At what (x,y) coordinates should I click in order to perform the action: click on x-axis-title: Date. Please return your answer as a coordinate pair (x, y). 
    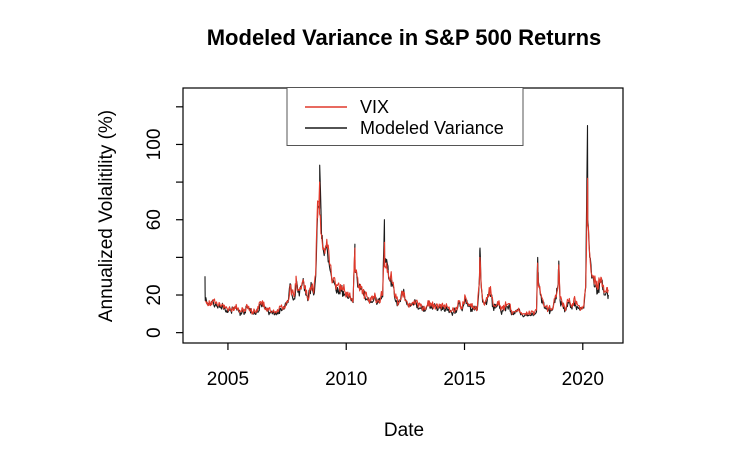
    Looking at the image, I should click on (404, 430).